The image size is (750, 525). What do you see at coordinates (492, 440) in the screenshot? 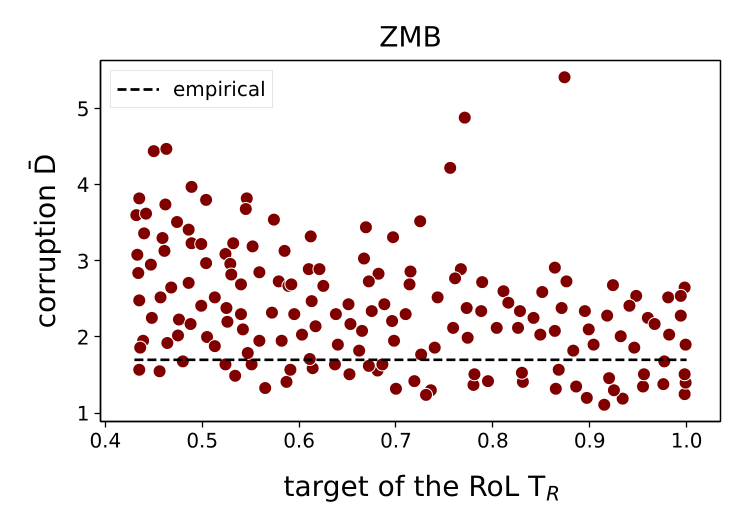
I see `x-tick-label: 0.8` at bounding box center [492, 440].